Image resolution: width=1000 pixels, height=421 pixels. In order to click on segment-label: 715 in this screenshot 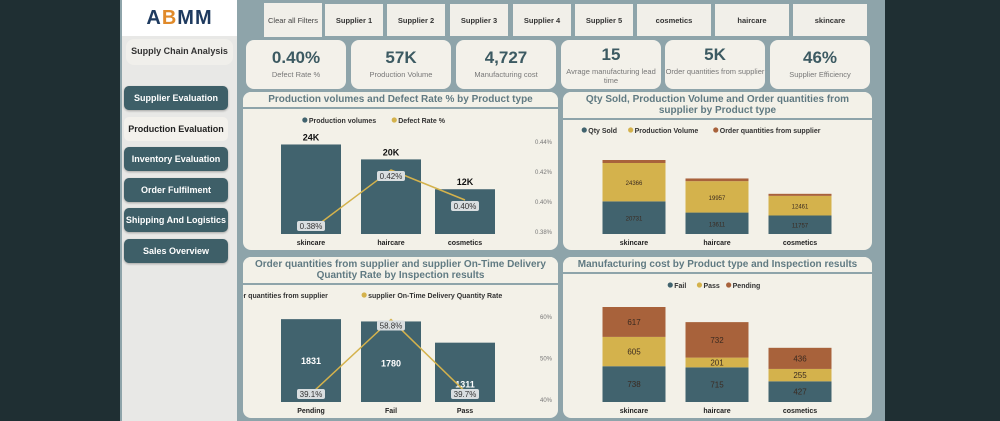, I will do `click(717, 385)`.